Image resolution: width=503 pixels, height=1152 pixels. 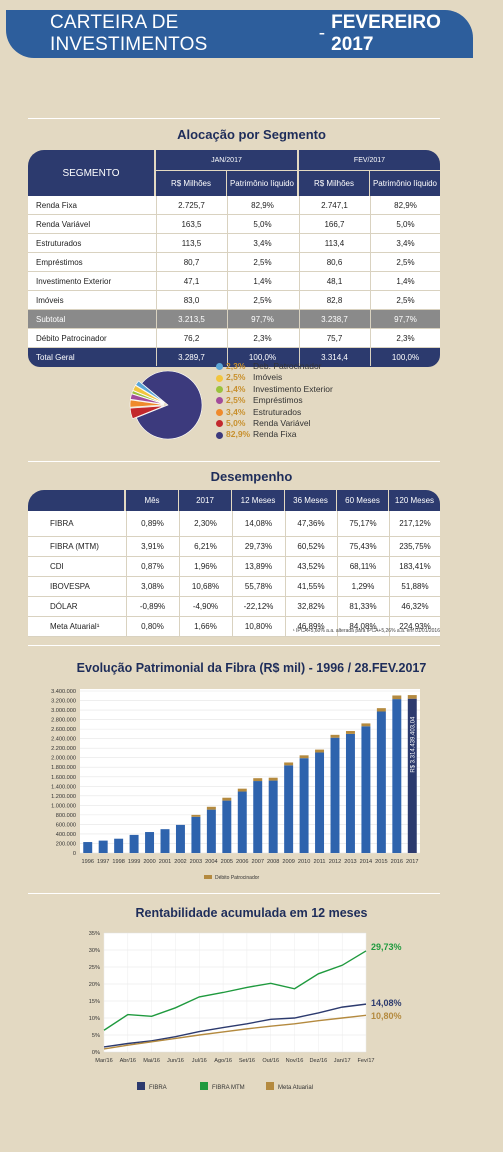 I want to click on allocation-cell: 5,0%, so click(x=405, y=224).